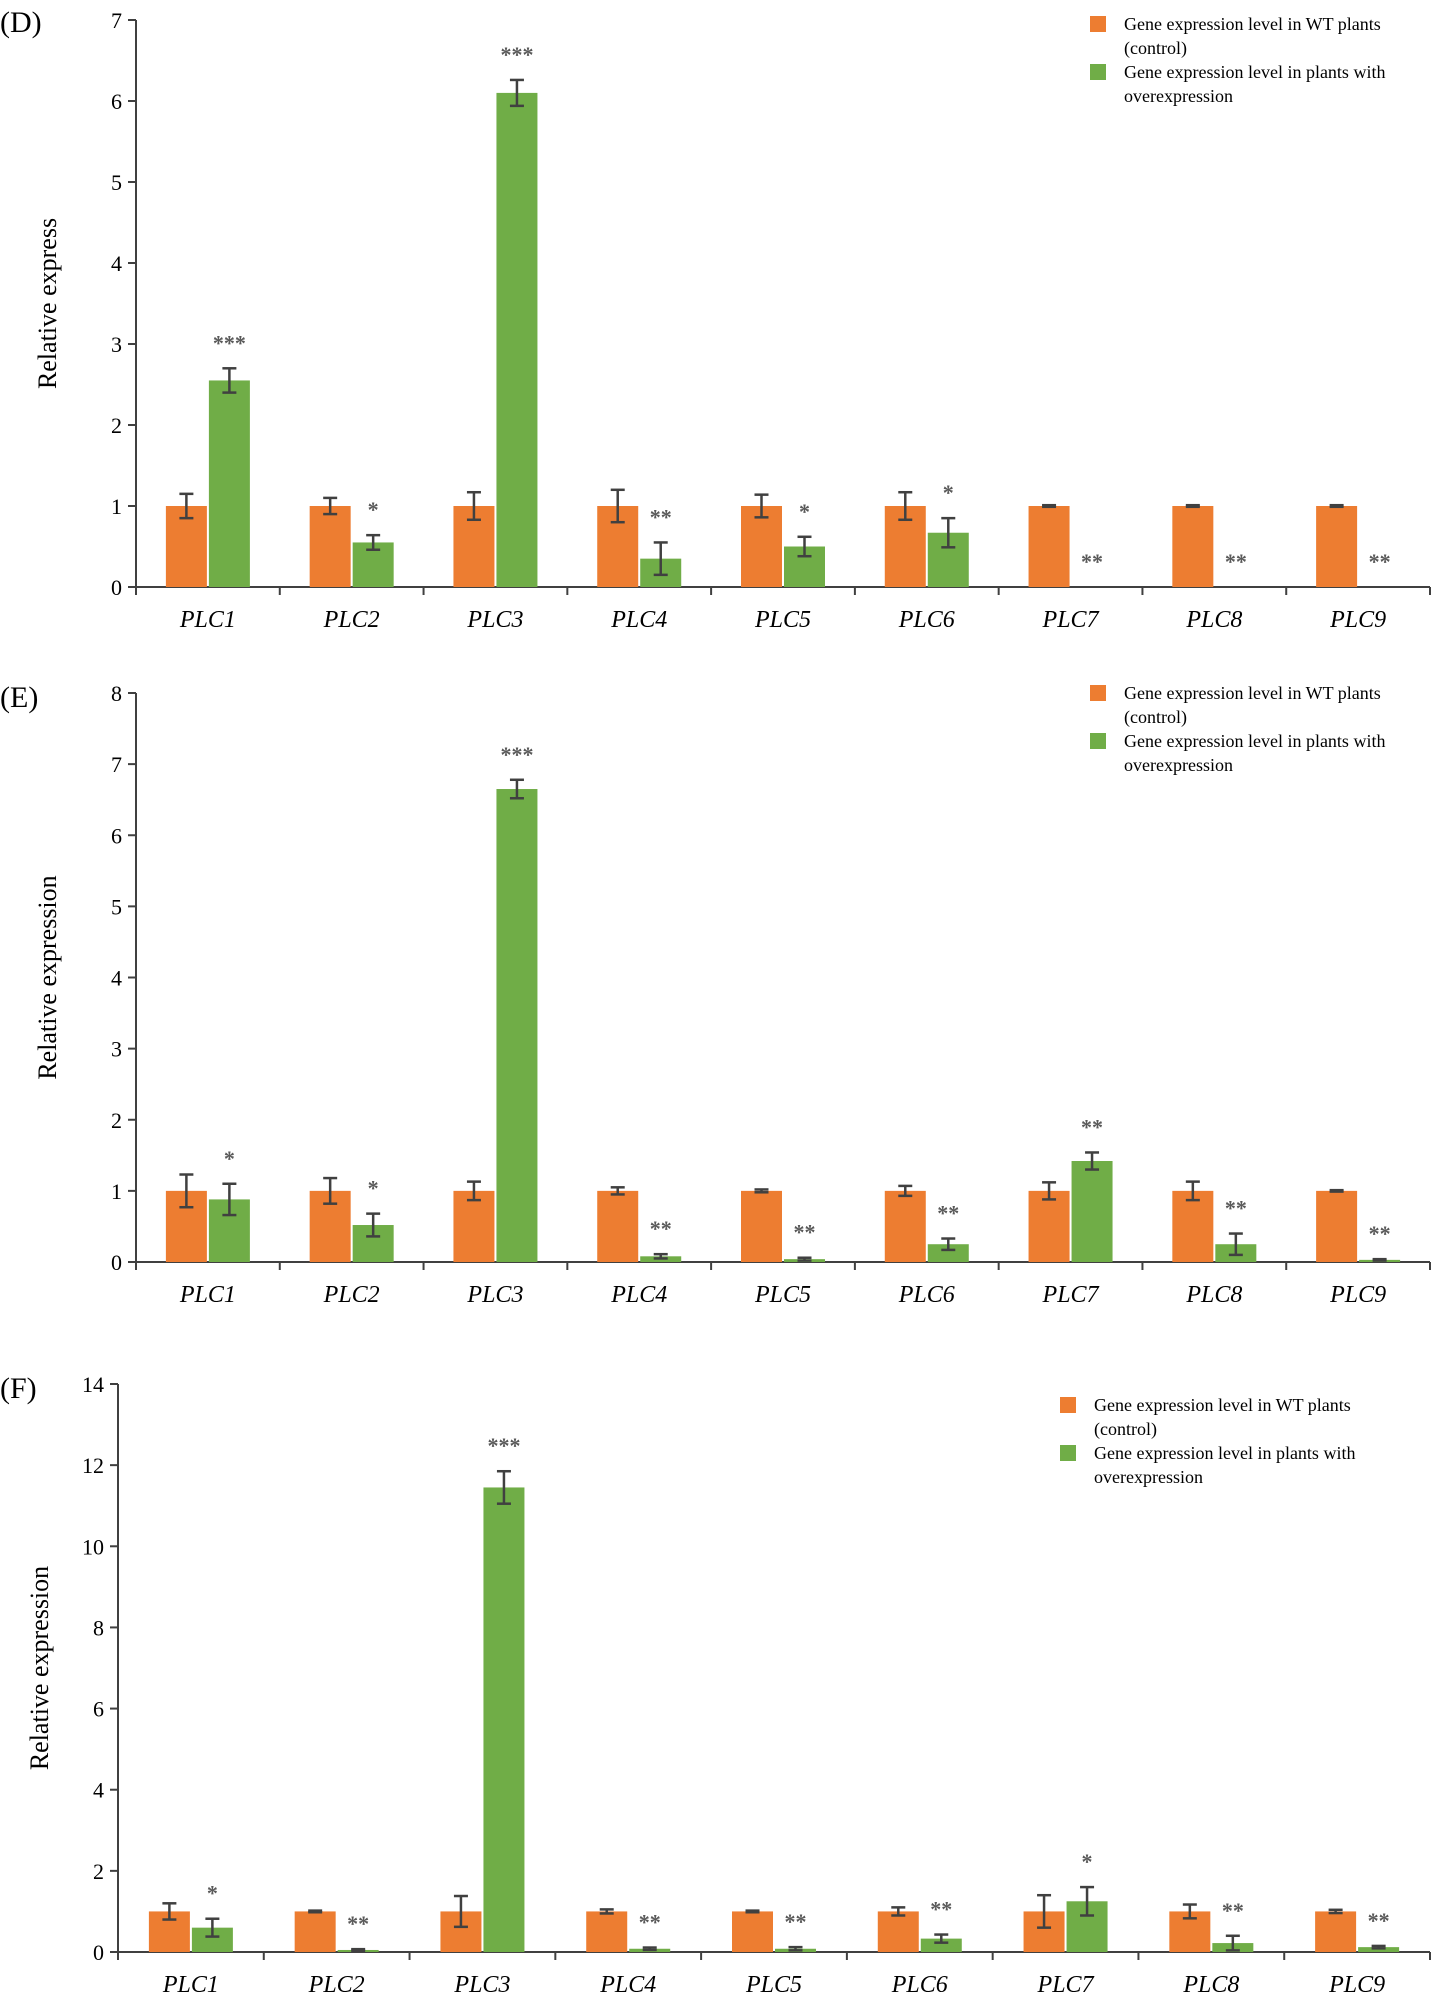 The width and height of the screenshot is (1437, 1994). What do you see at coordinates (948, 1253) in the screenshot?
I see `bar-overexpression-plc6` at bounding box center [948, 1253].